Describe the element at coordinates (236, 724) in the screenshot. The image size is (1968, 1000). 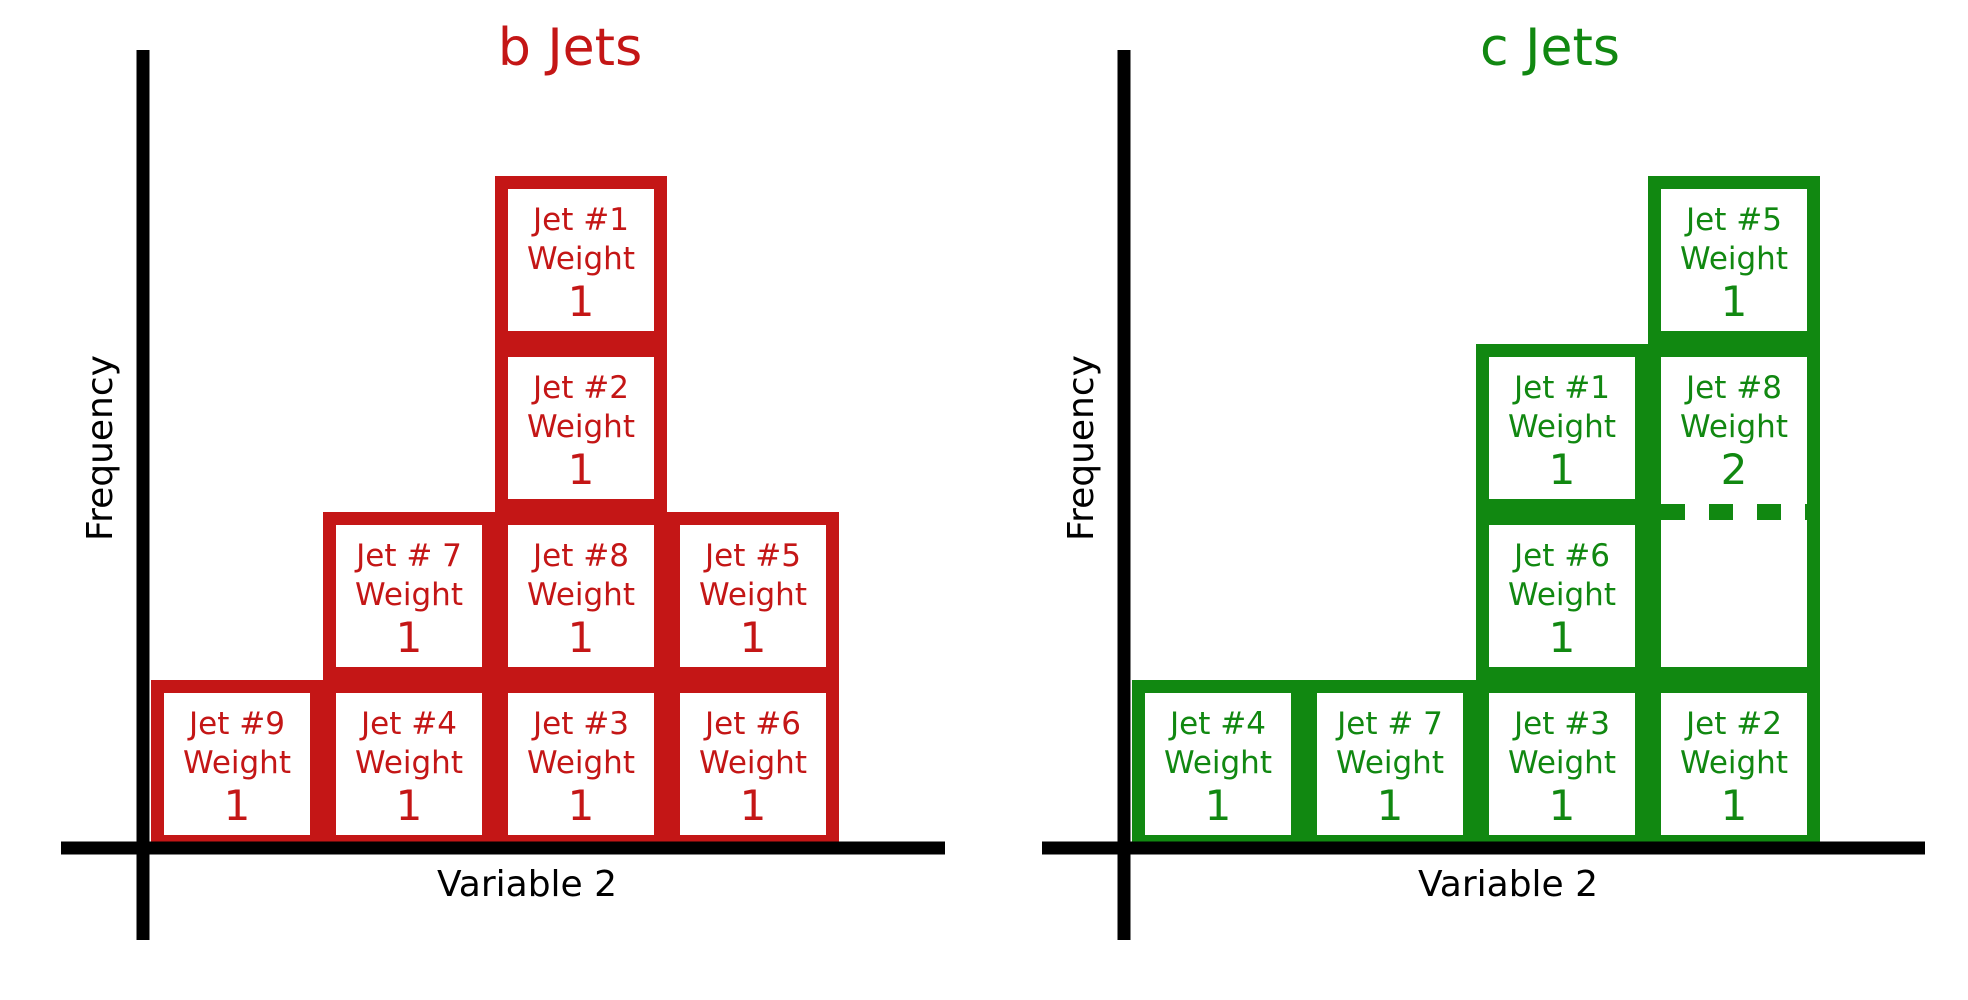
I see `jet-id-label: Jet #9` at that location.